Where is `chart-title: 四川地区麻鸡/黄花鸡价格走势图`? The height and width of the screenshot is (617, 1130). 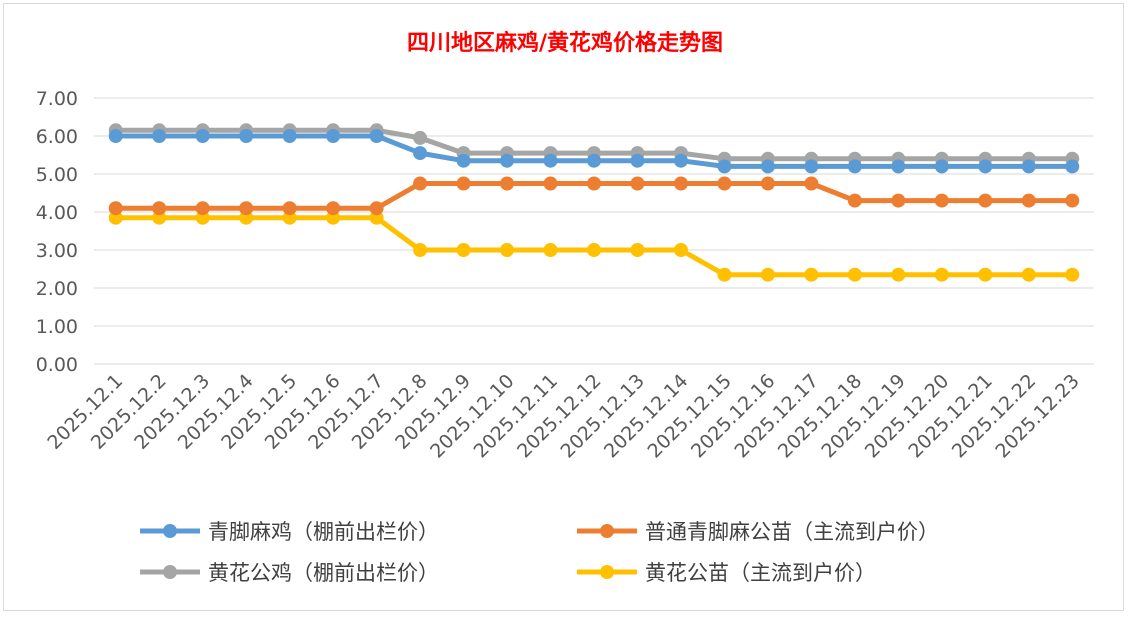
chart-title: 四川地区麻鸡/黄花鸡价格走势图 is located at coordinates (565, 43).